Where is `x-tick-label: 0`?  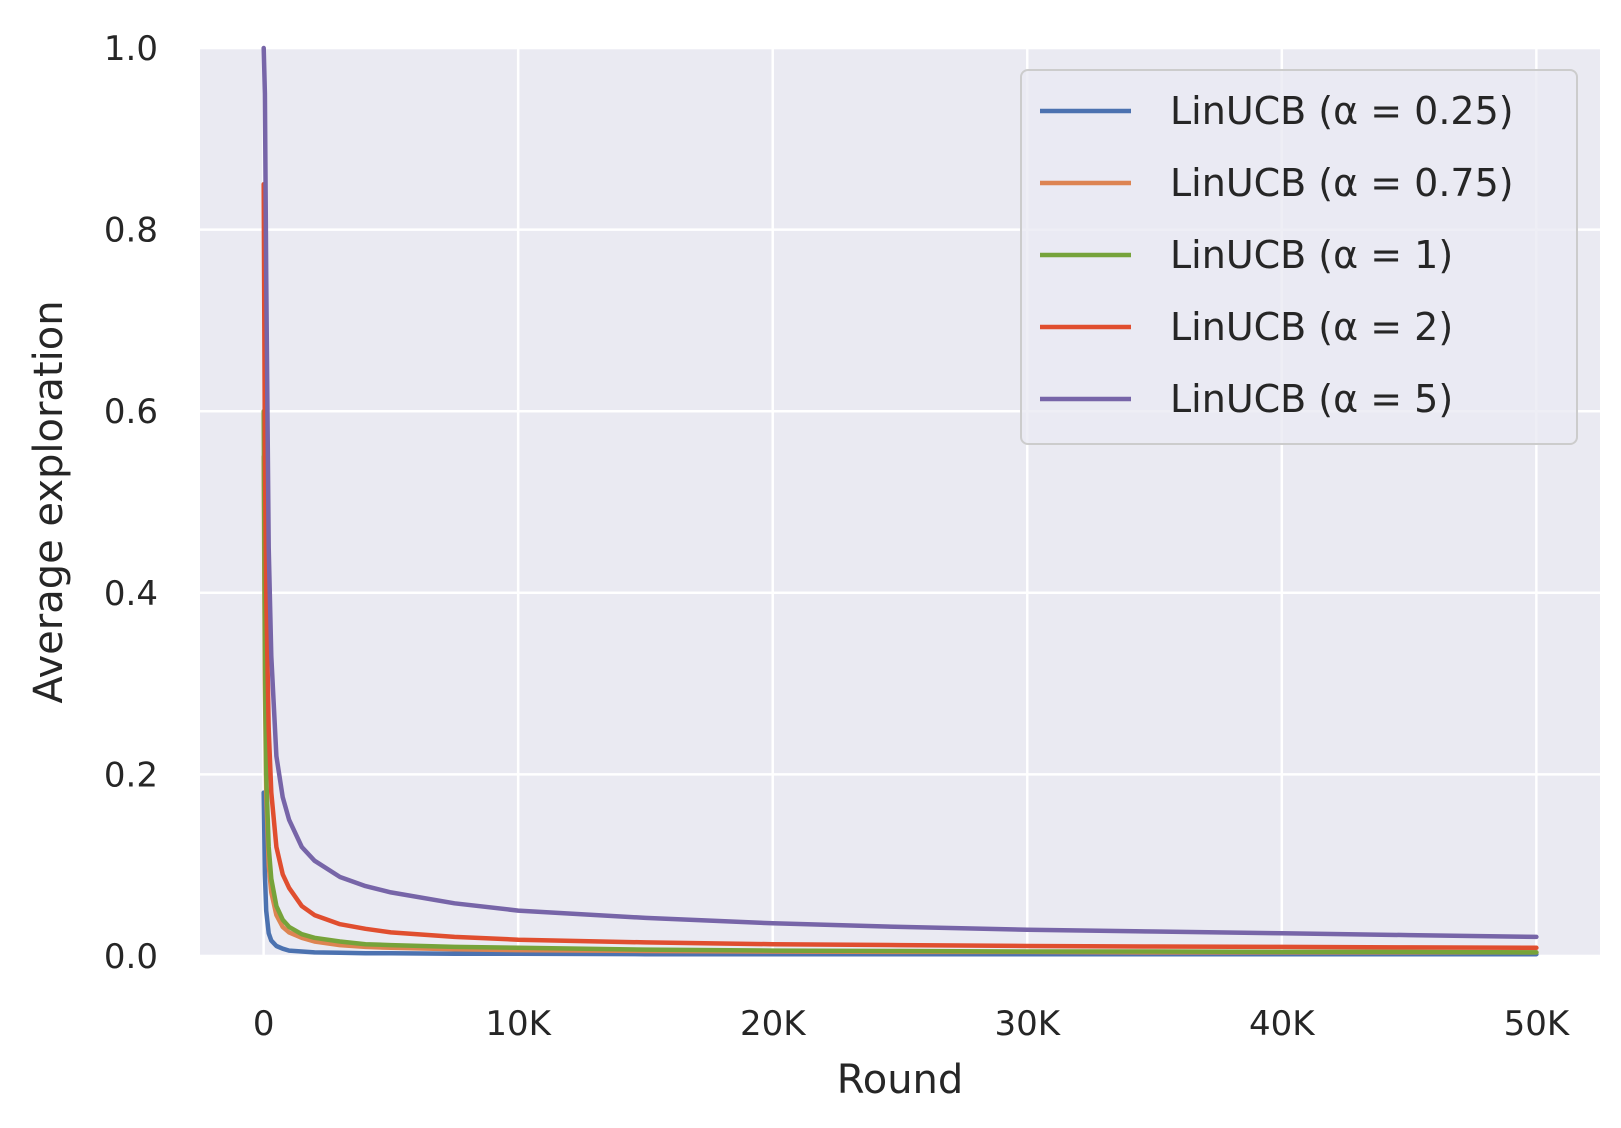 x-tick-label: 0 is located at coordinates (264, 1024).